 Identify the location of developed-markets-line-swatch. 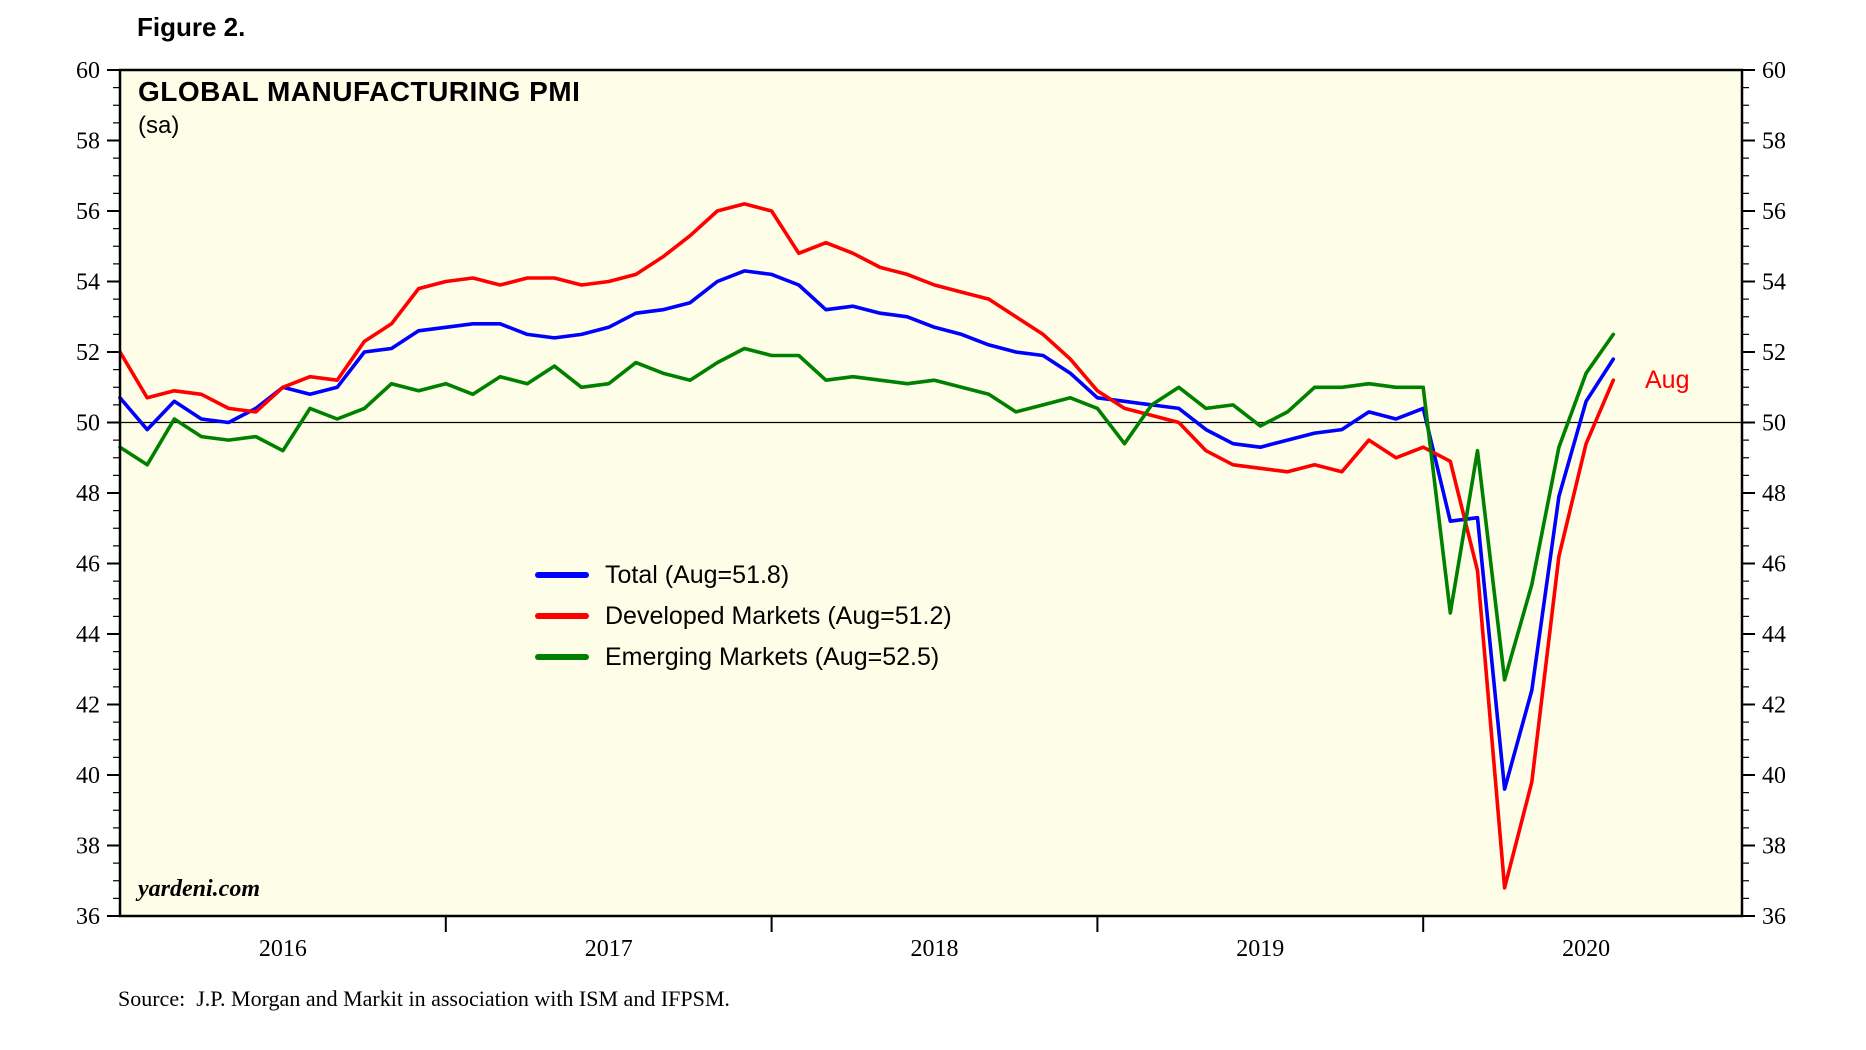
(562, 616).